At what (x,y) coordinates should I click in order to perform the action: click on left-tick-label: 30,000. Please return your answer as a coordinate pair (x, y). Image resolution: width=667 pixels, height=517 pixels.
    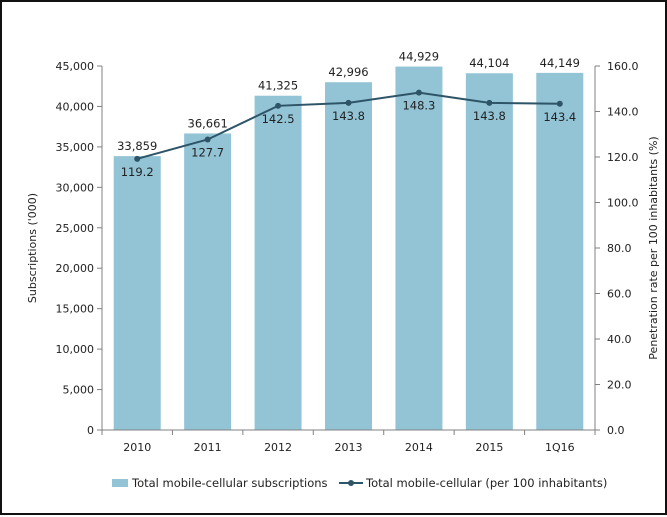
    Looking at the image, I should click on (75, 187).